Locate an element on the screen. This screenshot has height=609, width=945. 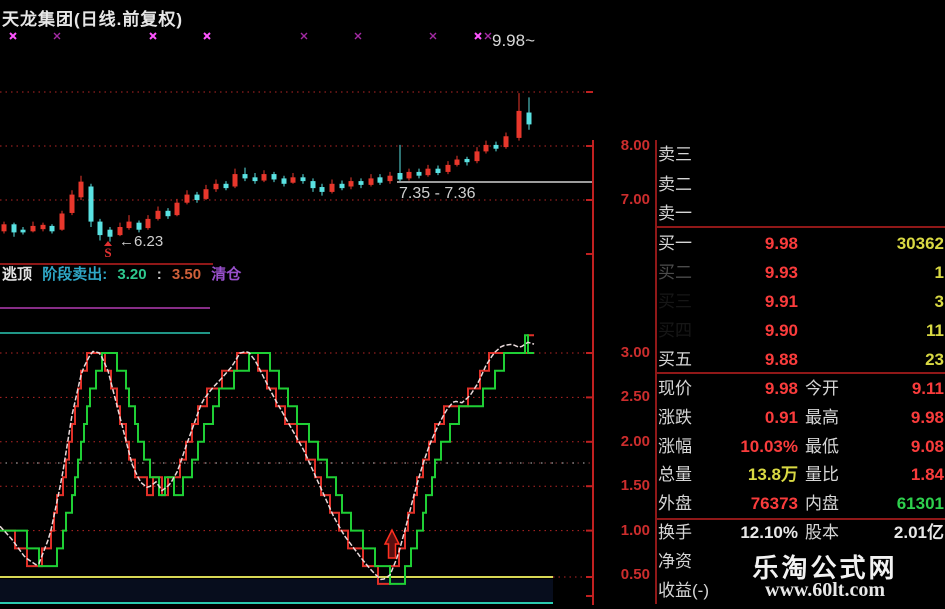
quote-label: 最低 is located at coordinates (822, 446).